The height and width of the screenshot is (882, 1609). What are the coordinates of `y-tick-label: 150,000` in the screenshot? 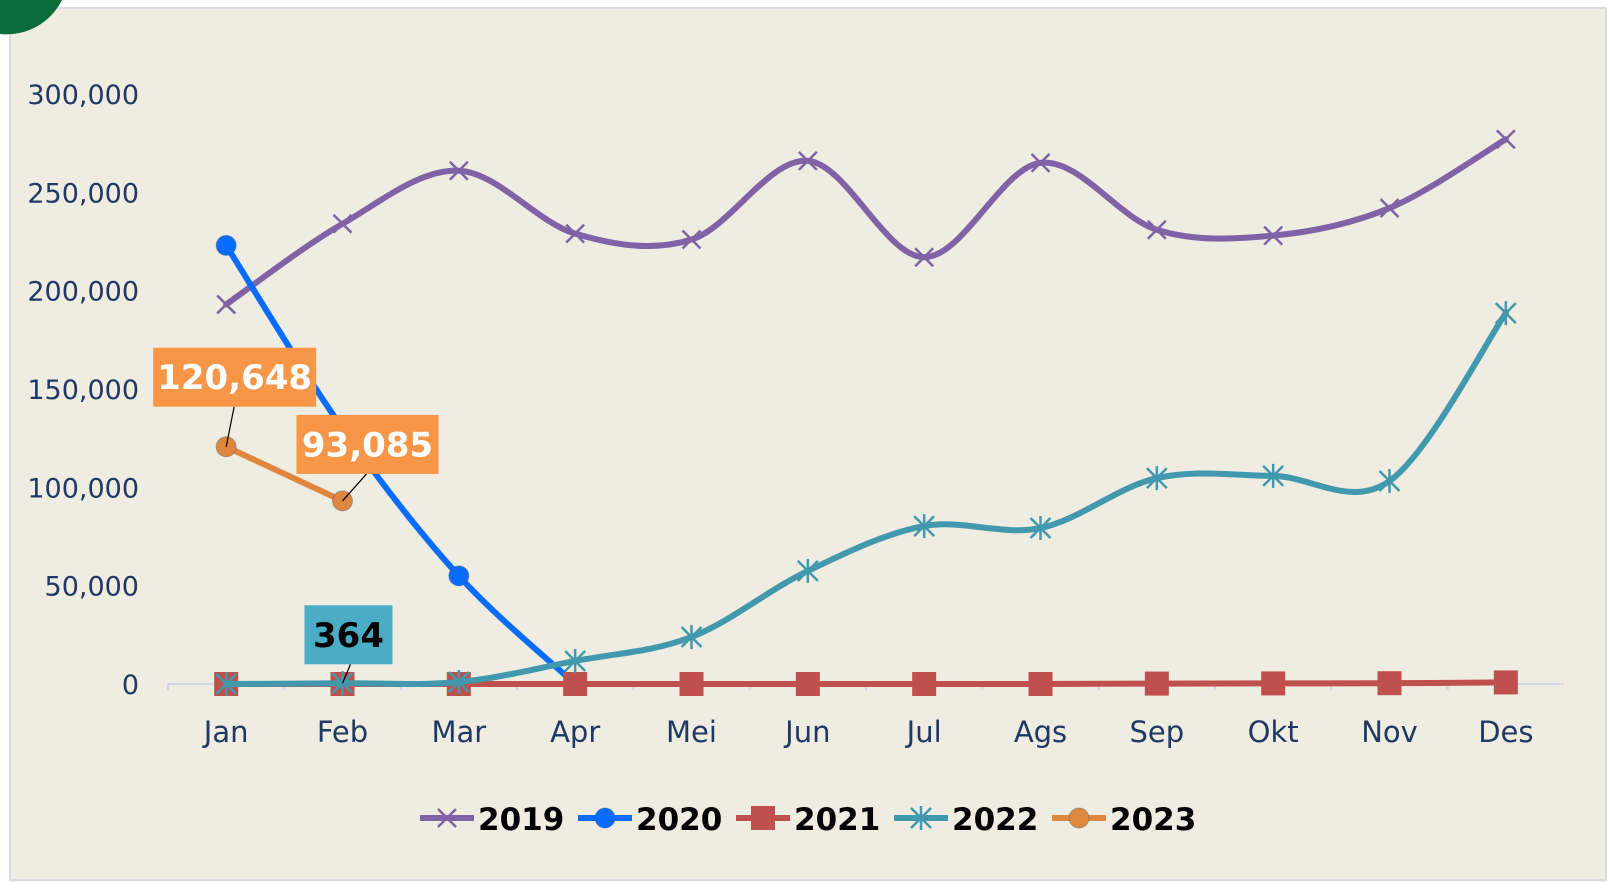 It's located at (83, 390).